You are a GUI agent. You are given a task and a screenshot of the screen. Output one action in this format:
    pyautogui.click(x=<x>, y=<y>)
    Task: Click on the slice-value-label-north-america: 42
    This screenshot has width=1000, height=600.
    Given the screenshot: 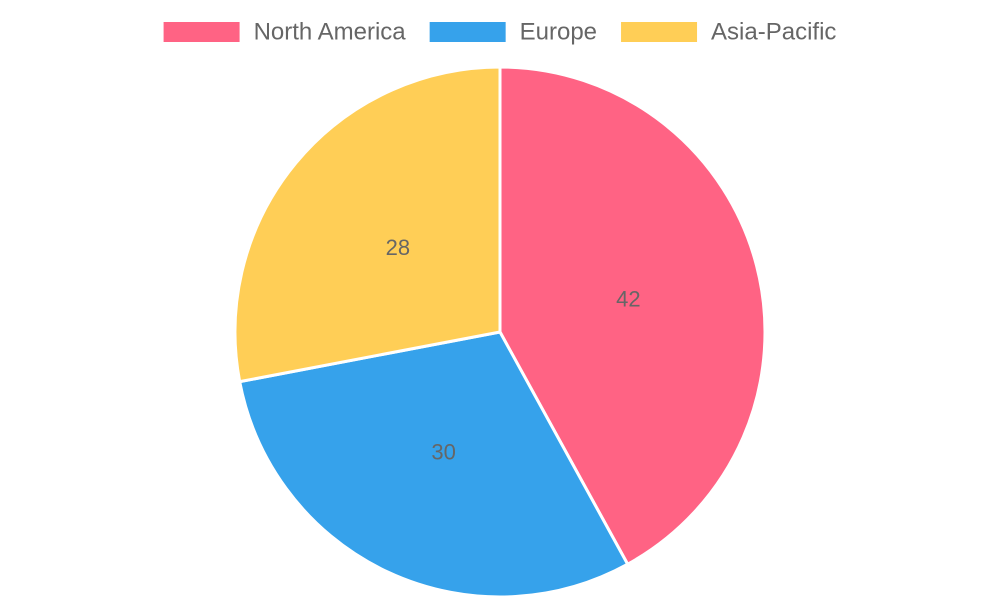 What is the action you would take?
    pyautogui.click(x=628, y=299)
    